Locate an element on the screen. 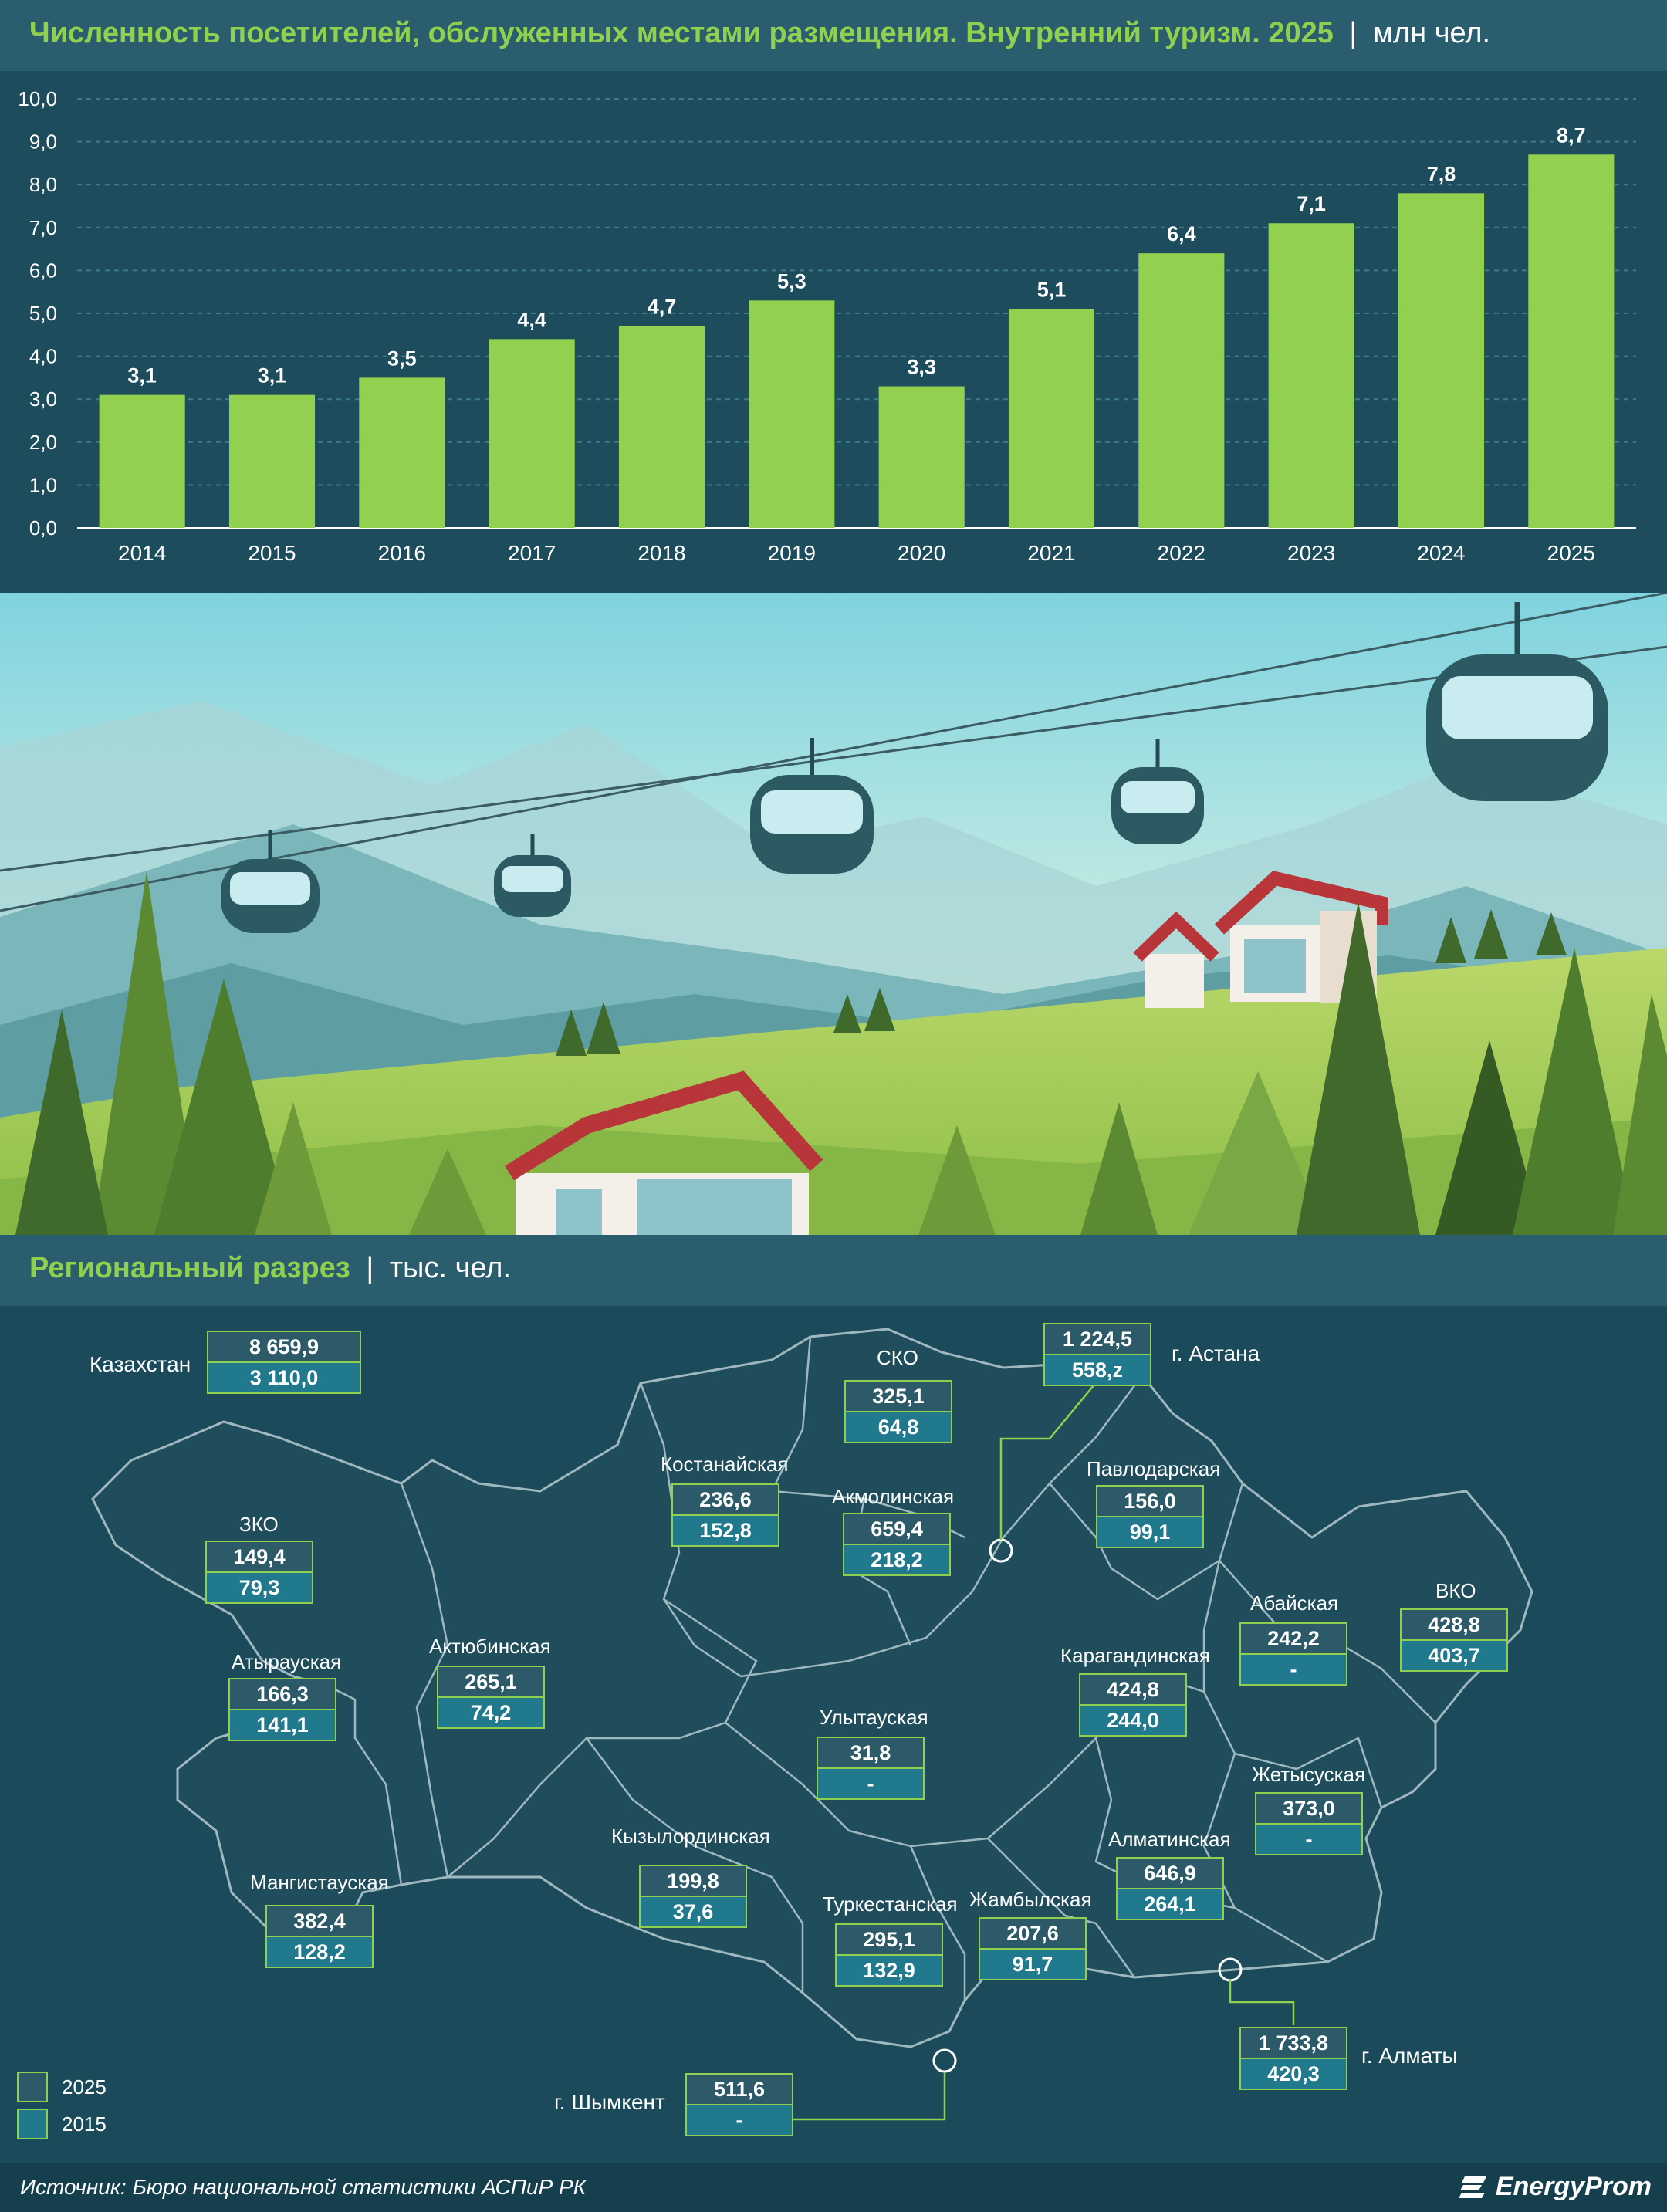 The width and height of the screenshot is (1667, 2212). bar-2022 is located at coordinates (1181, 390).